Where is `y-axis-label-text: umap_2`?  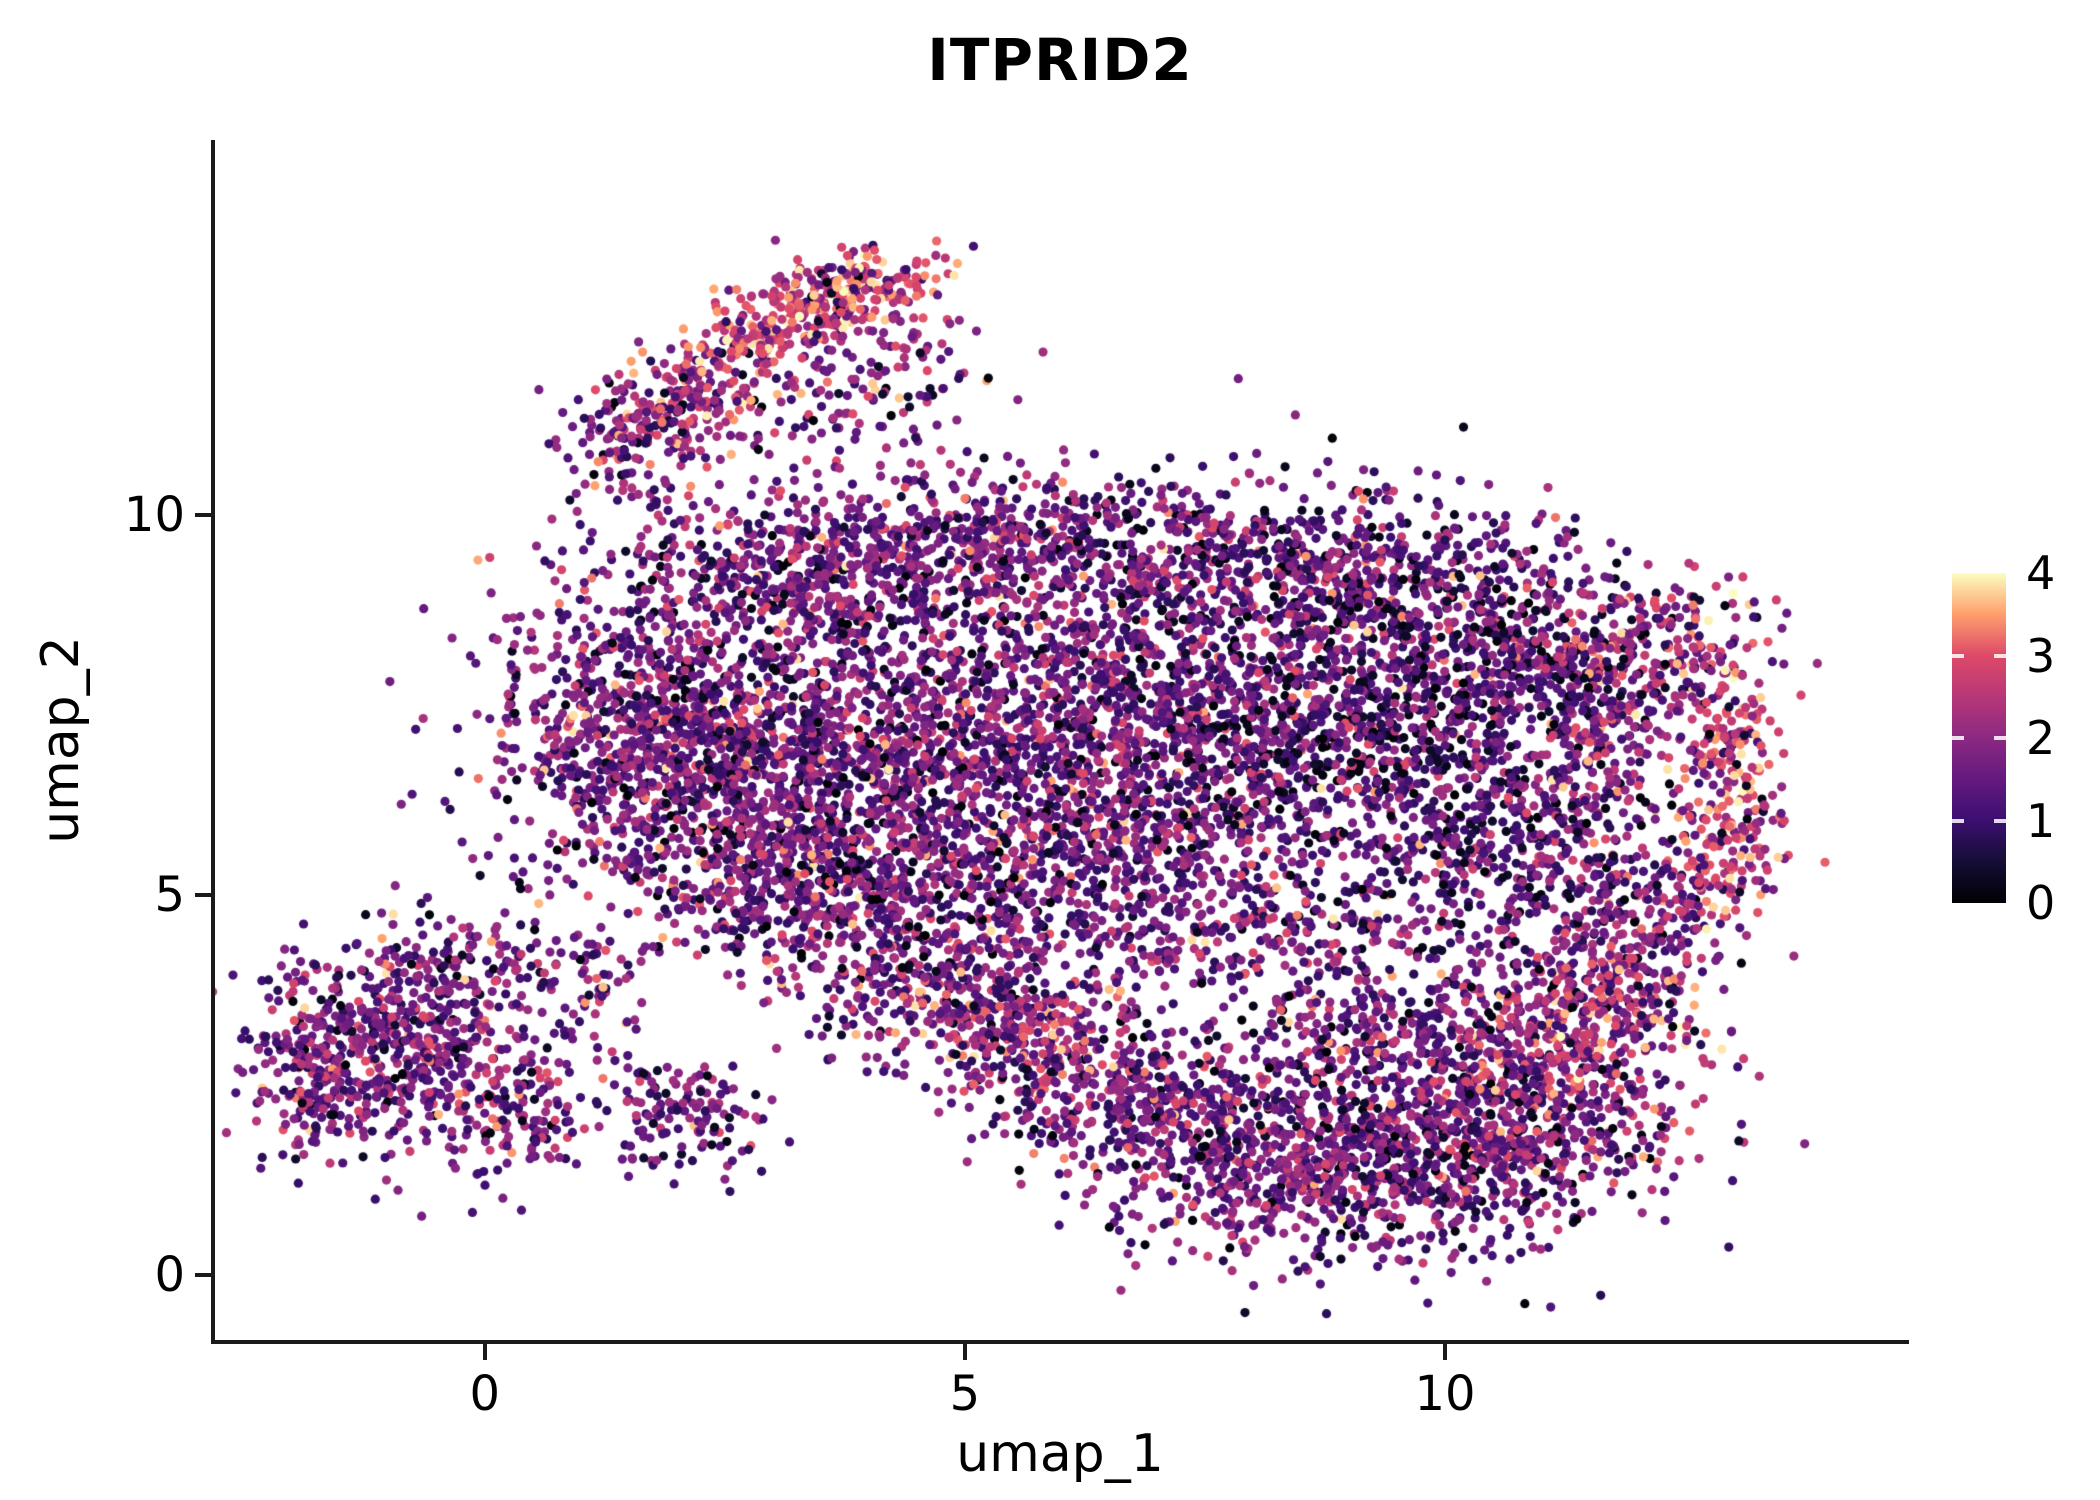 y-axis-label-text: umap_2 is located at coordinates (61, 740).